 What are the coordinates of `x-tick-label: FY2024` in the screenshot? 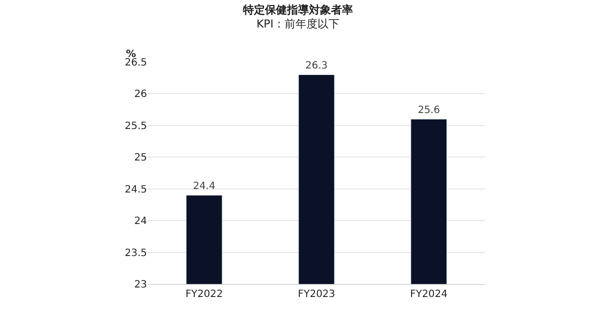 It's located at (429, 294).